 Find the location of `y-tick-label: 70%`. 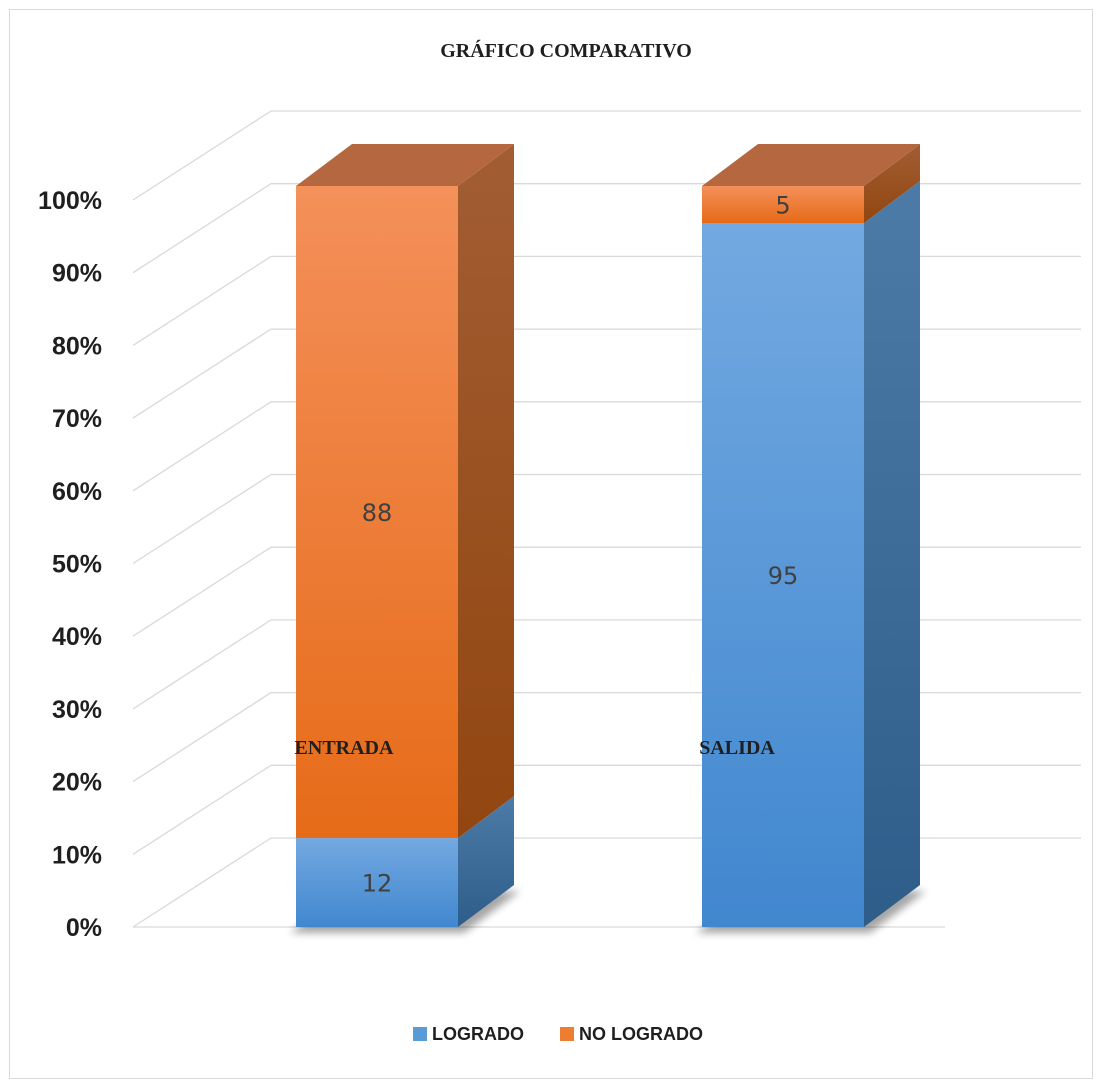

y-tick-label: 70% is located at coordinates (77, 419).